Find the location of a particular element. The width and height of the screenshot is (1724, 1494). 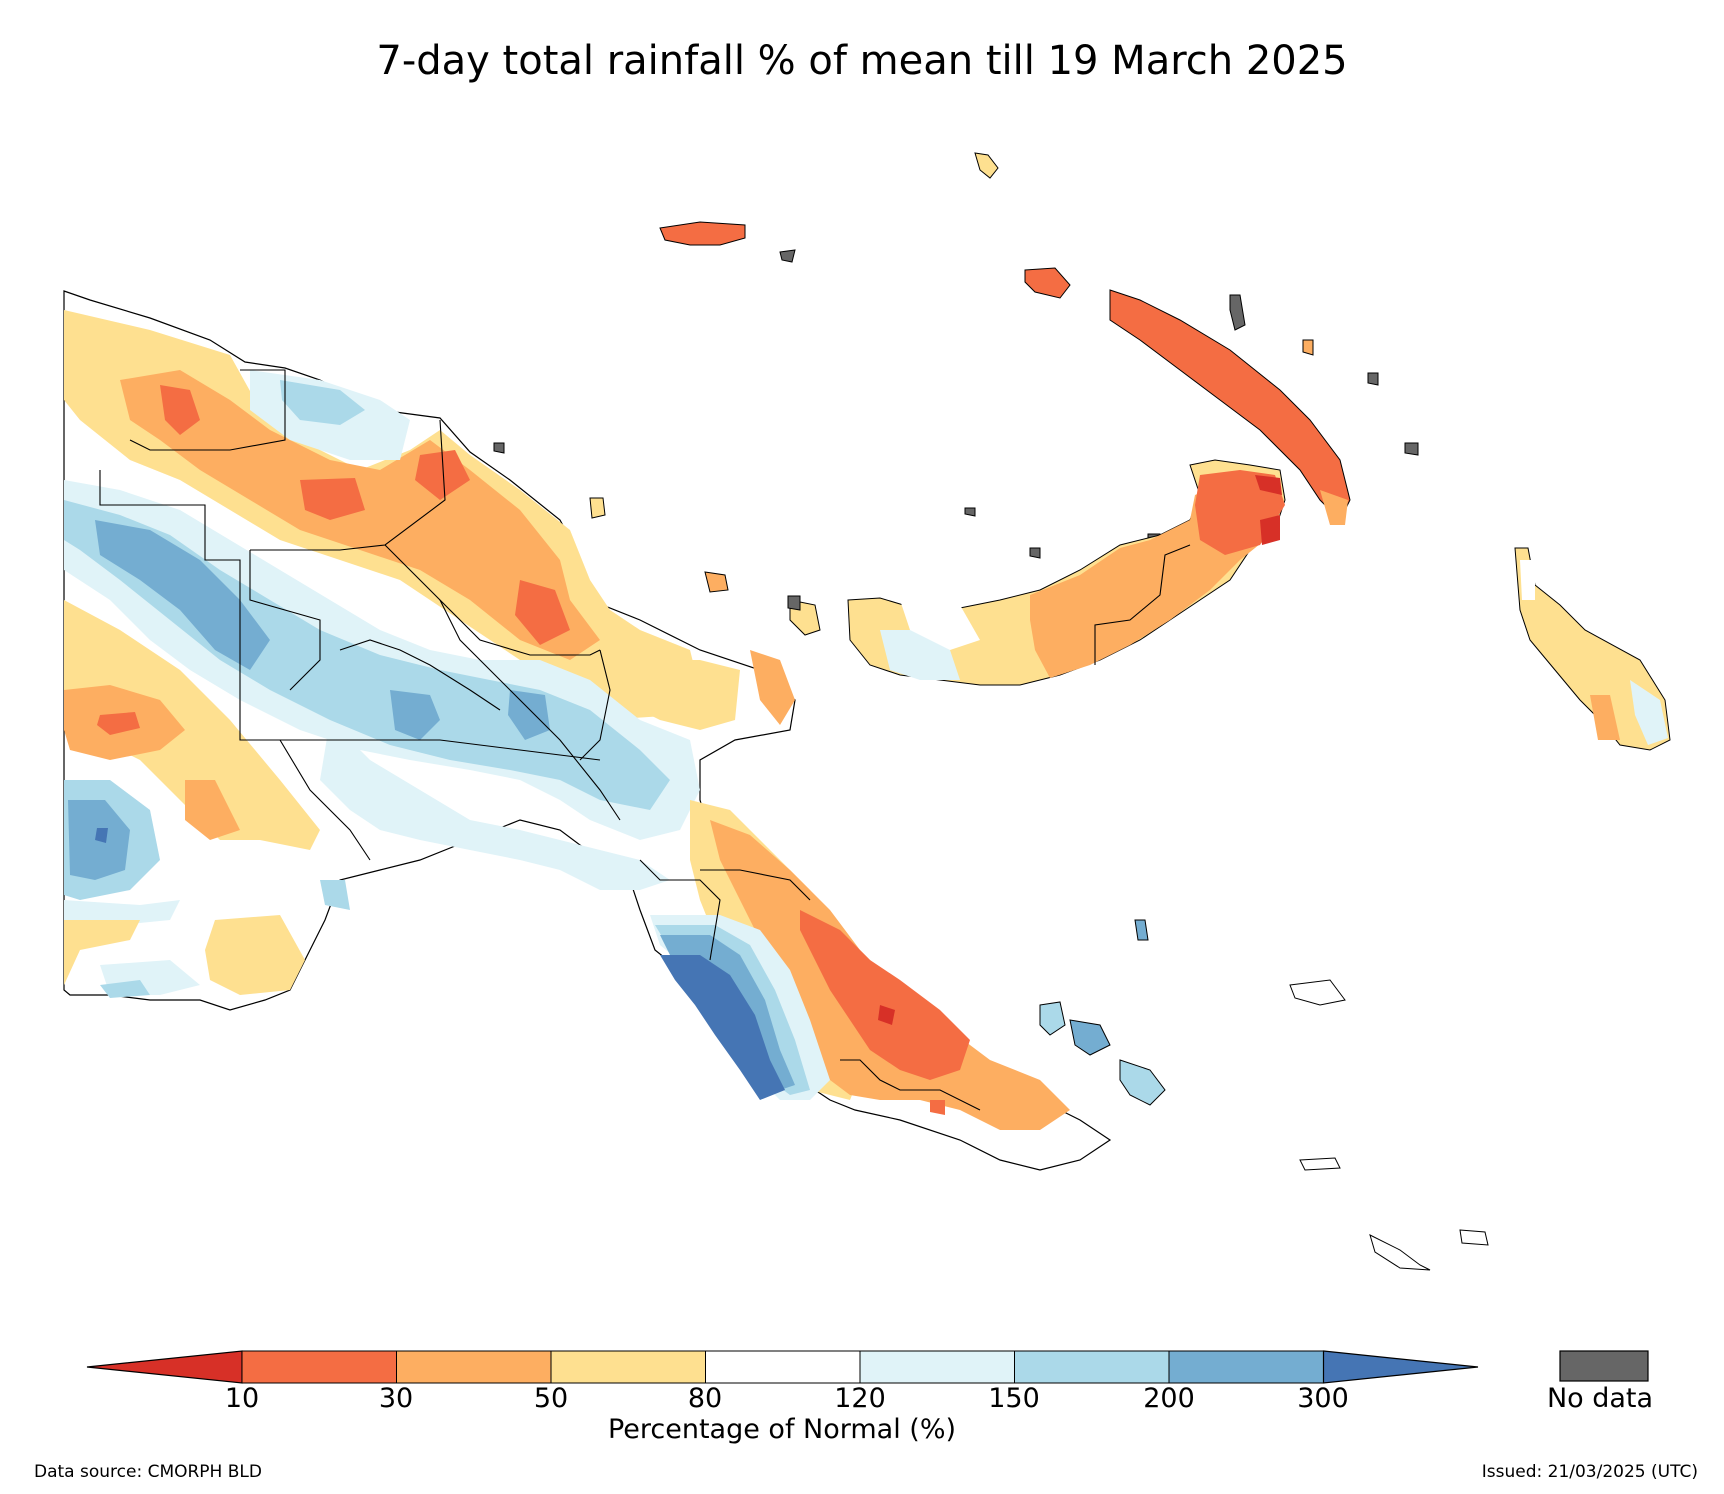

new-hanover is located at coordinates (1047, 283).